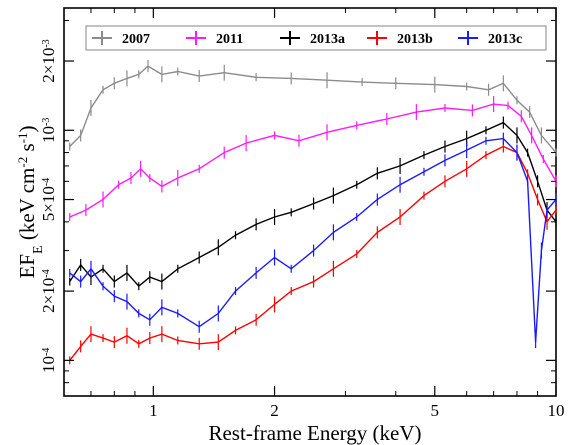 The height and width of the screenshot is (445, 574). I want to click on x-tick-label-3: 10, so click(556, 410).